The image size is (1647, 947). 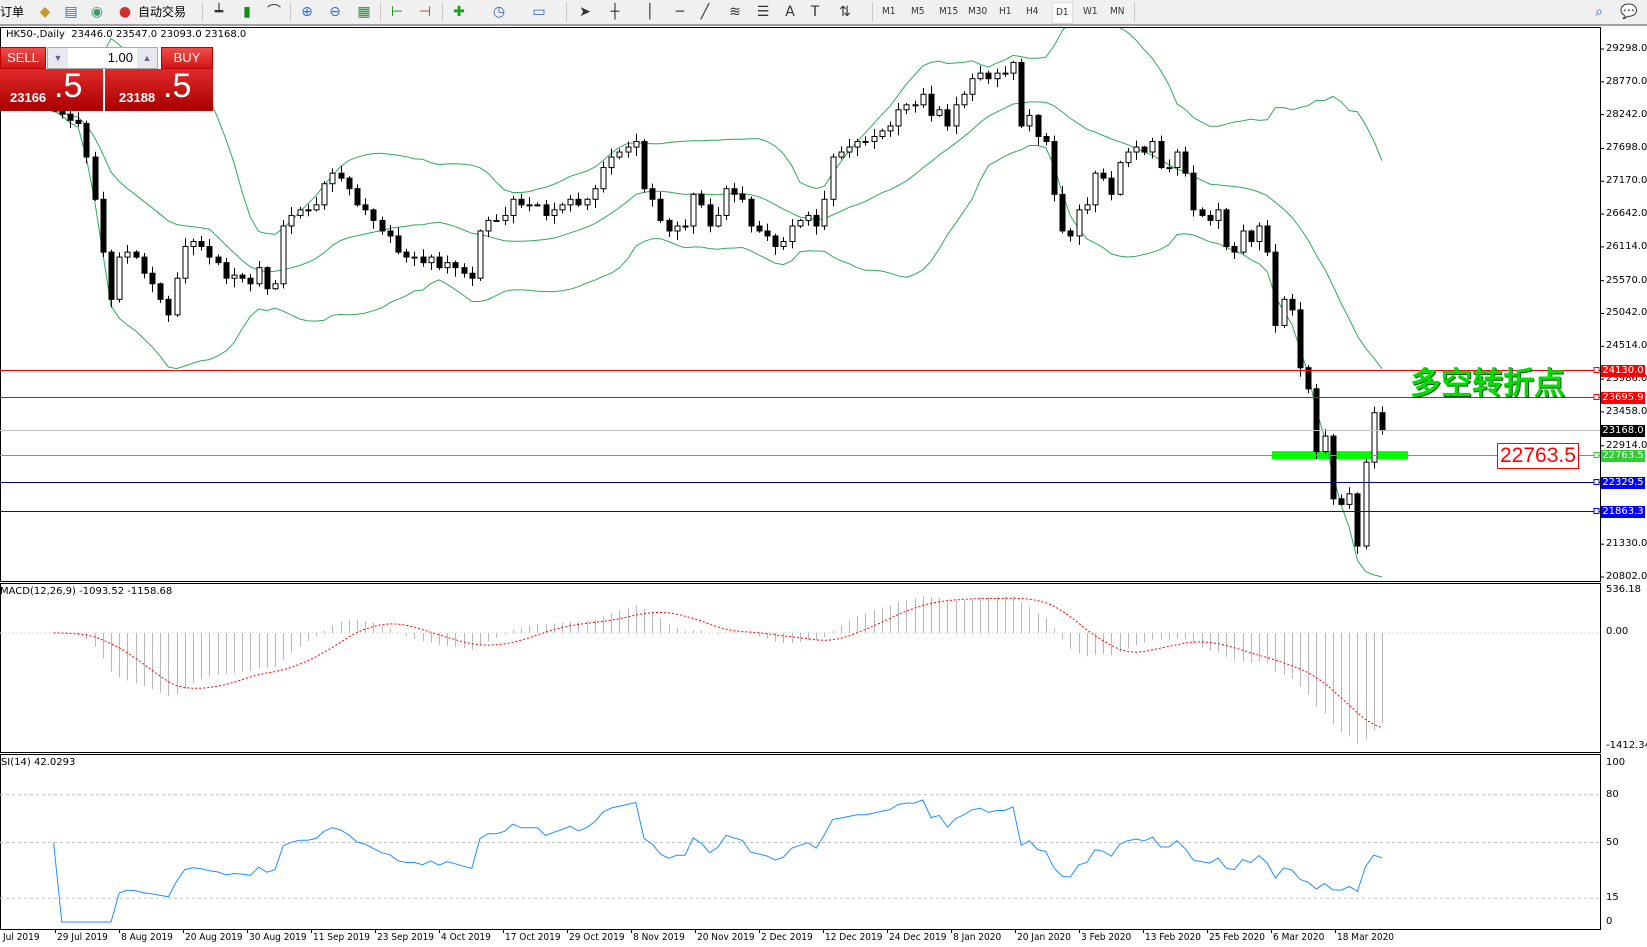 I want to click on price-tick-label: 20802.0, so click(x=1626, y=576).